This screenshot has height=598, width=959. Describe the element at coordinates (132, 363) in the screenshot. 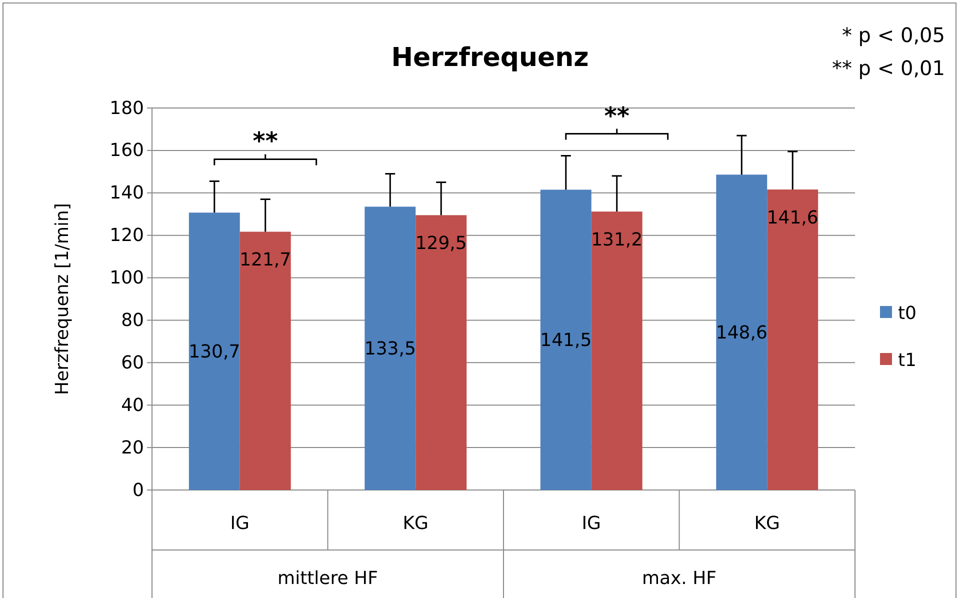

I see `y-tick-label: 60` at that location.